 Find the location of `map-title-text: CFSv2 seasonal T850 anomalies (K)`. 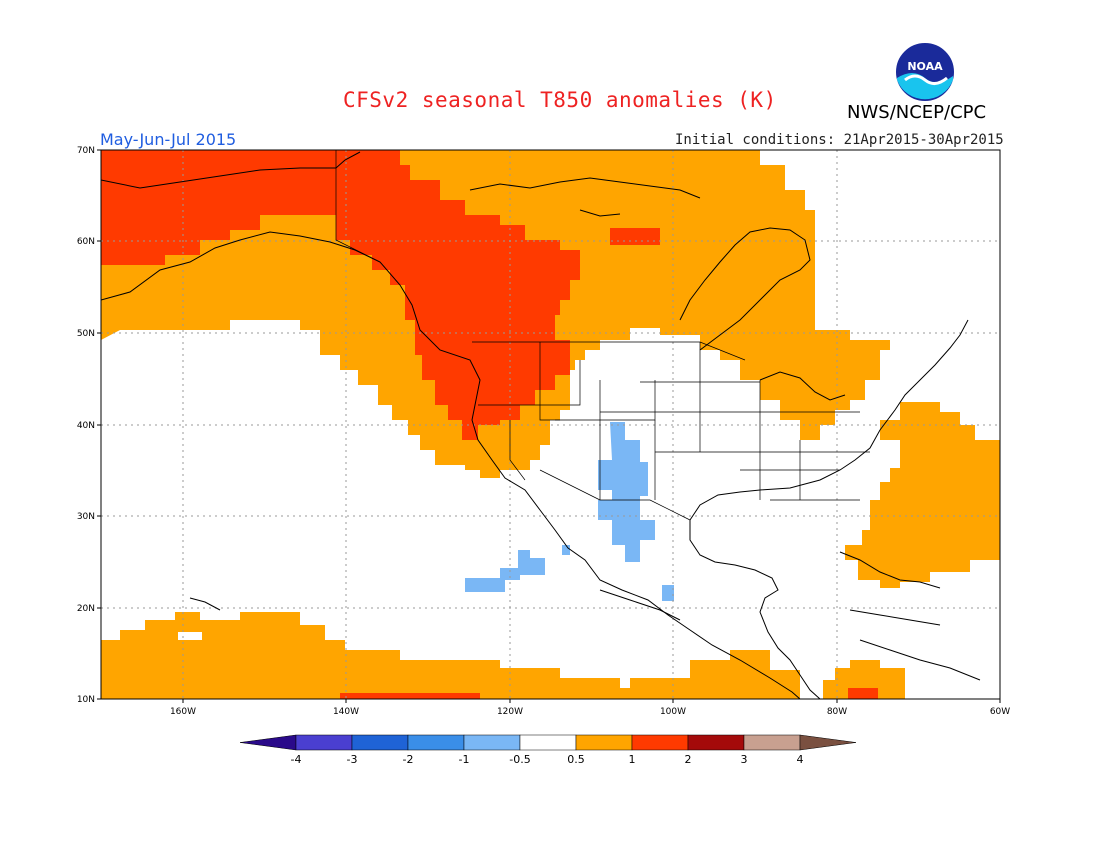

map-title-text: CFSv2 seasonal T850 anomalies (K) is located at coordinates (560, 100).